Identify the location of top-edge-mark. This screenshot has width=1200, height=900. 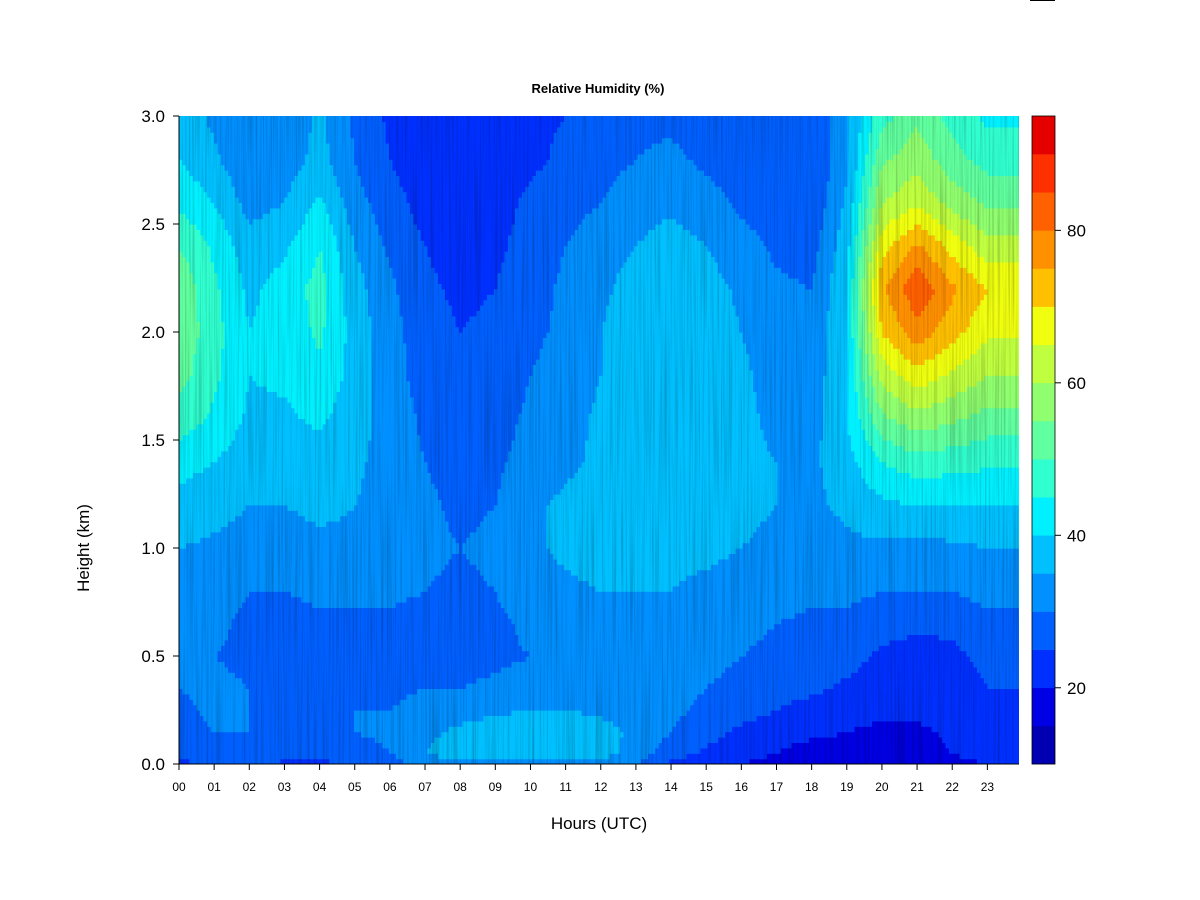
(1042, 0).